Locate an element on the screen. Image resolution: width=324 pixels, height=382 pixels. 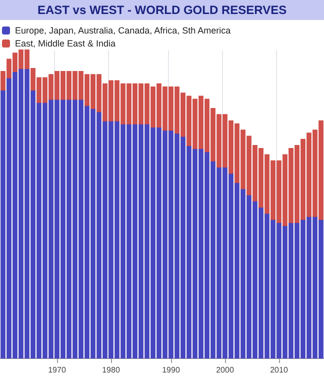
legend-label: Europe, Japan, Australia, Canada, Africa, Sth America is located at coordinates (123, 31).